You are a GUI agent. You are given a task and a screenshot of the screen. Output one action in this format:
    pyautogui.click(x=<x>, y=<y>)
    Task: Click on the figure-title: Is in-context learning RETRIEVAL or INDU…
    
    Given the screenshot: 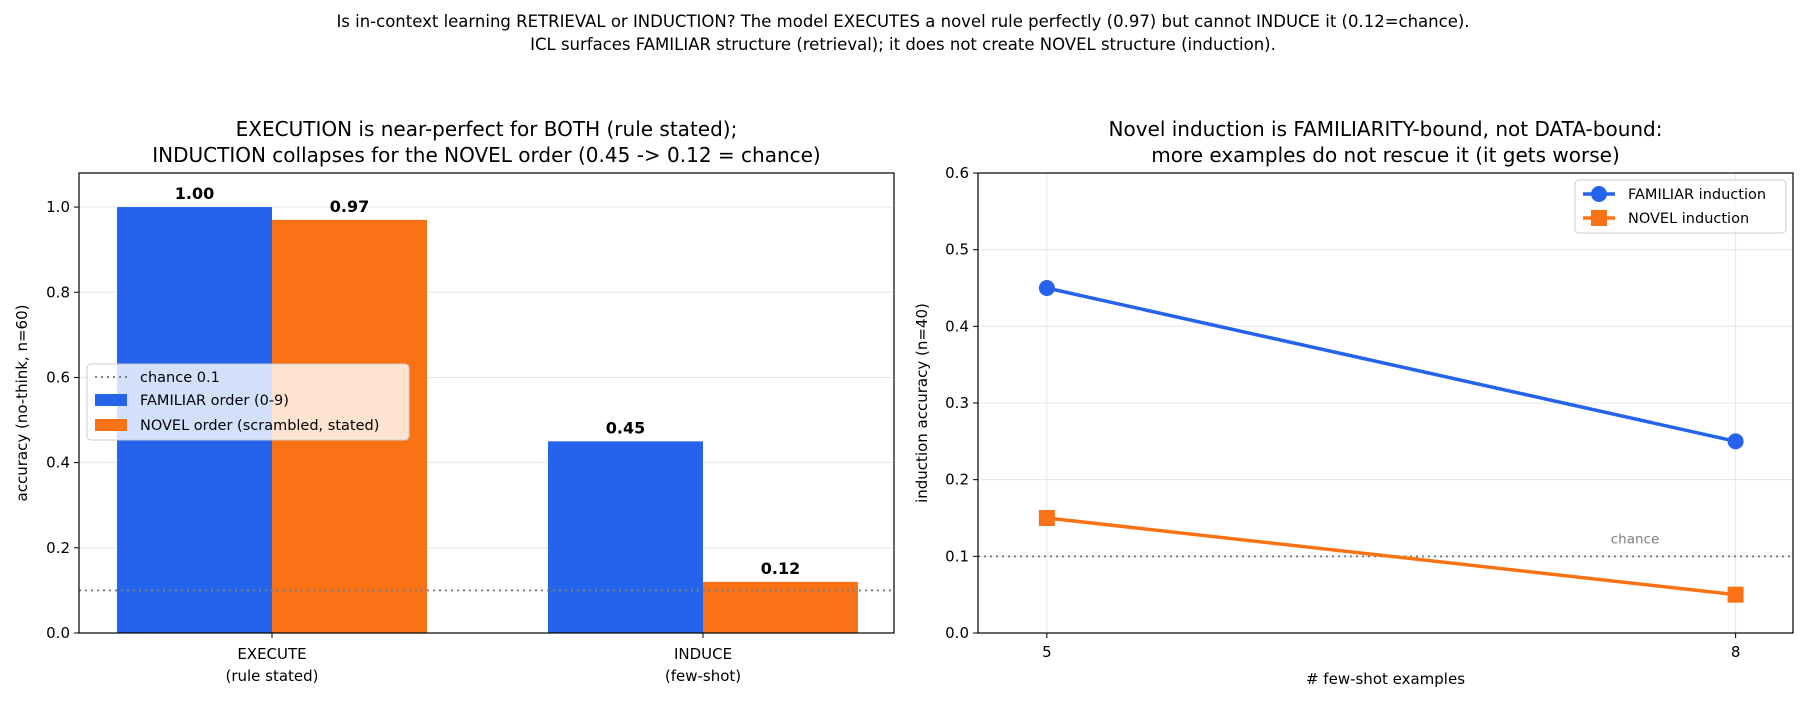 What is the action you would take?
    pyautogui.click(x=903, y=33)
    